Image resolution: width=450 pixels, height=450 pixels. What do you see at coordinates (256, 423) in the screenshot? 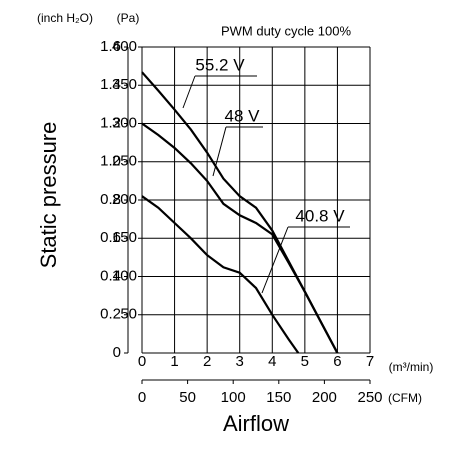
I see `x-axis-title: Airflow` at bounding box center [256, 423].